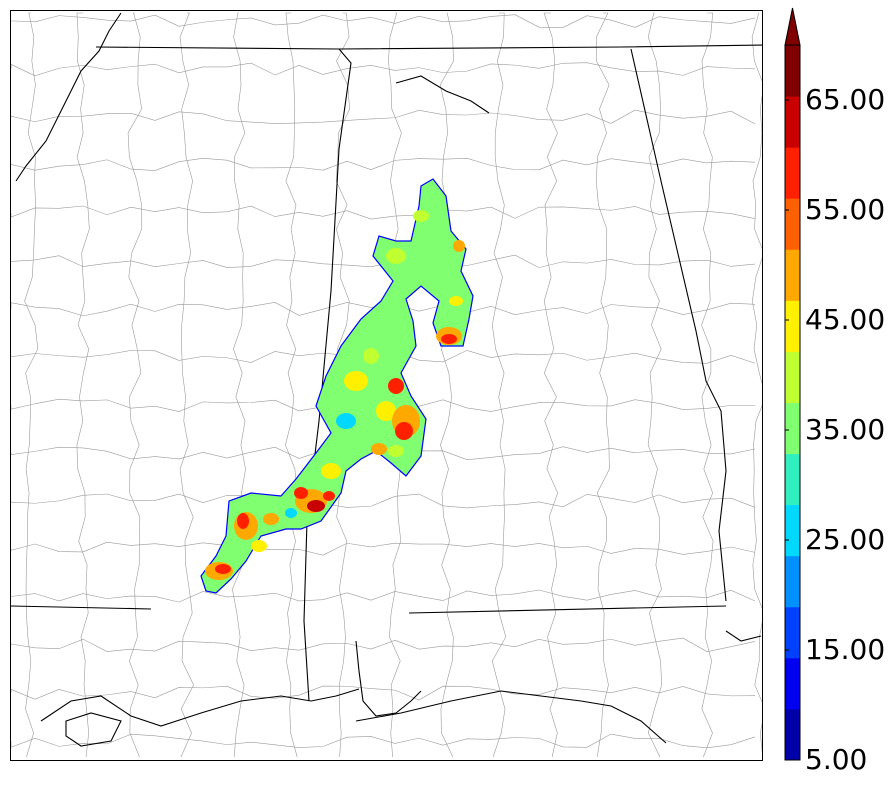  What do you see at coordinates (792, 26) in the screenshot?
I see `colorbar-extend-arrow` at bounding box center [792, 26].